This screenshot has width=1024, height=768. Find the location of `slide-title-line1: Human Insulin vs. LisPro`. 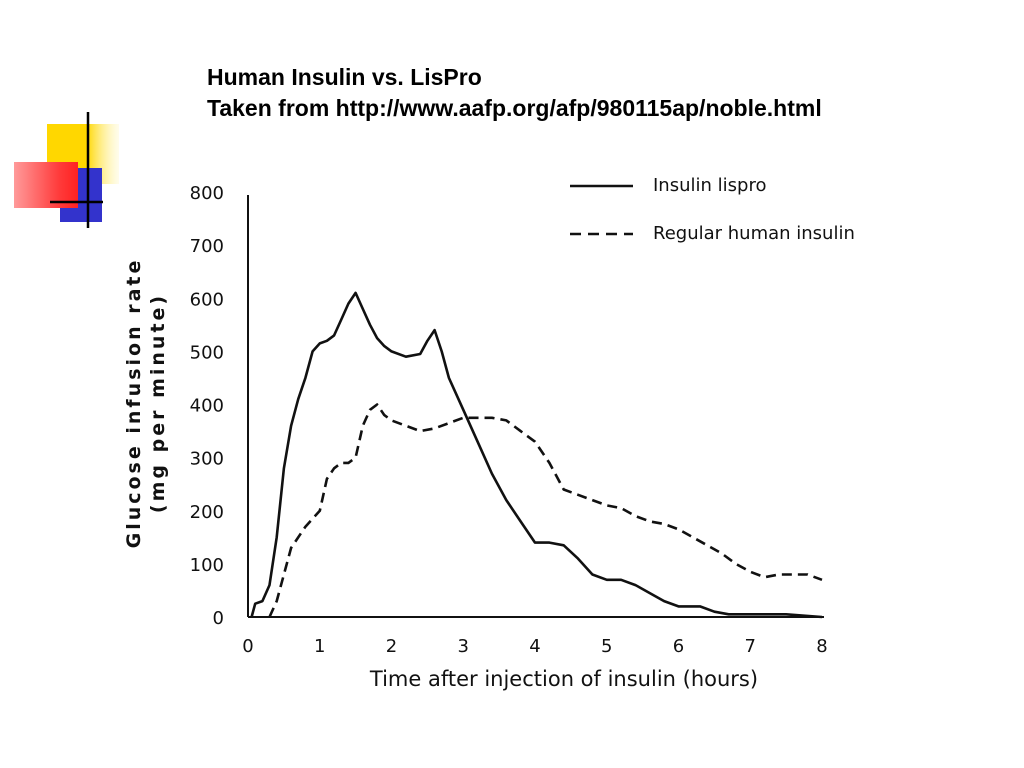

slide-title-line1: Human Insulin vs. LisPro is located at coordinates (344, 77).